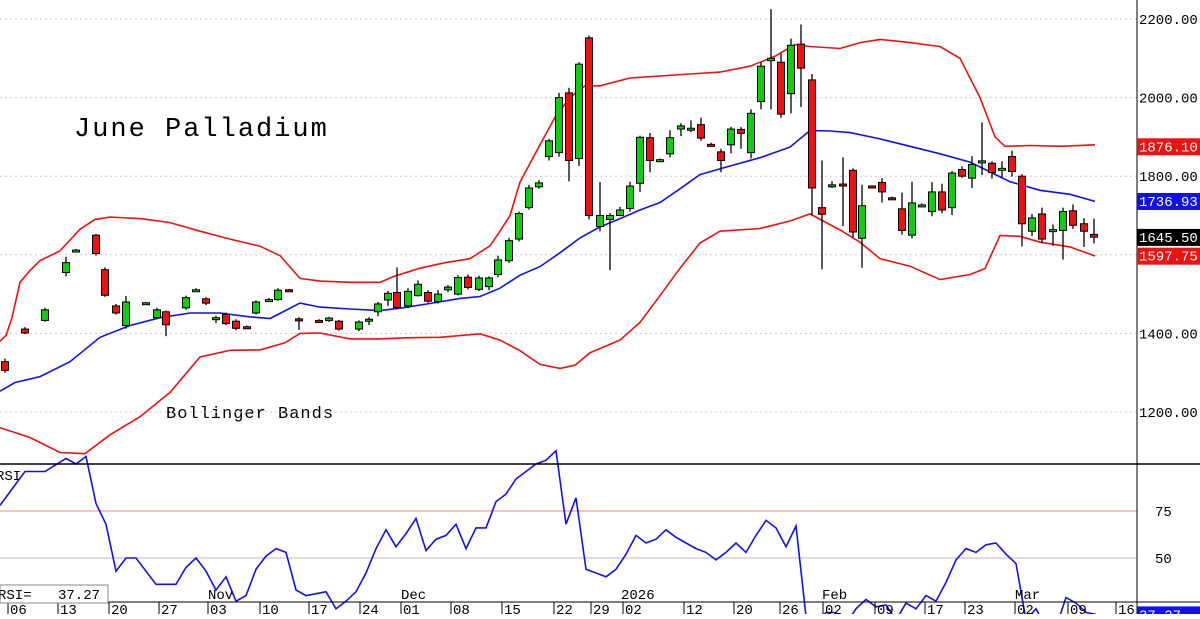  I want to click on month-label: 2026, so click(638, 596).